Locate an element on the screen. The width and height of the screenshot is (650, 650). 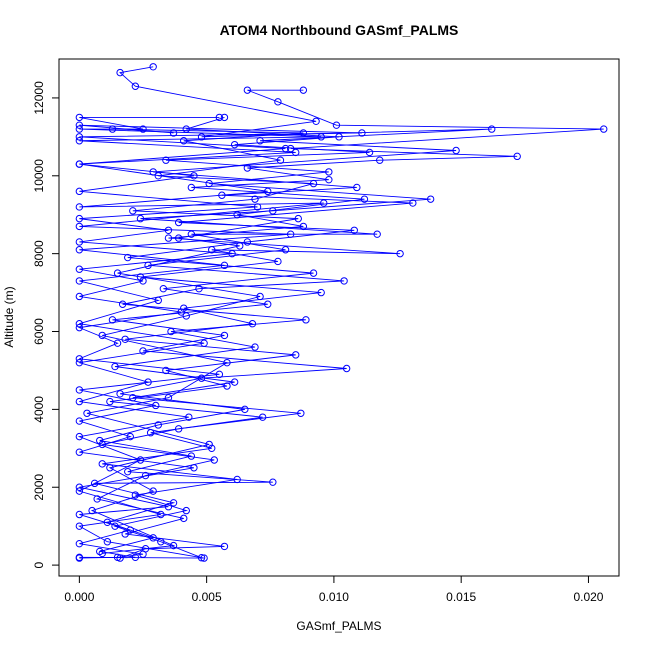
y-tick-label: 8000 is located at coordinates (39, 253).